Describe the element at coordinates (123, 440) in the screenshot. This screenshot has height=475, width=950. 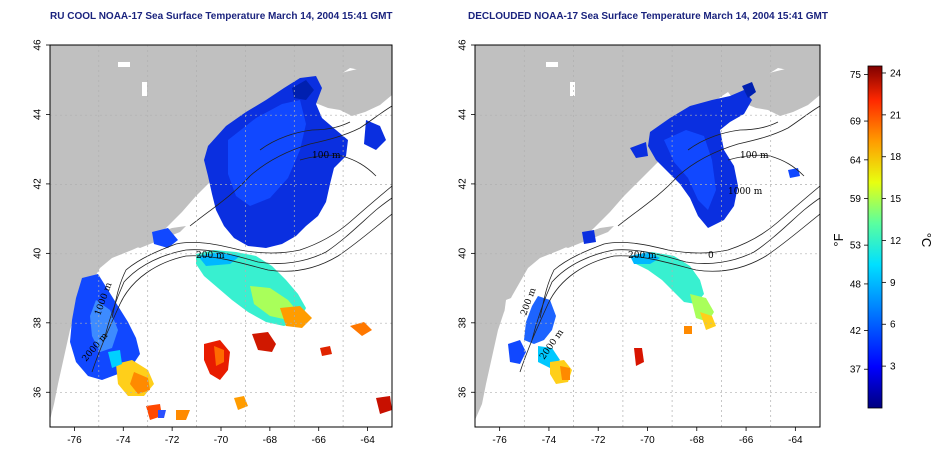
I see `left-x-tick-label: -74` at that location.